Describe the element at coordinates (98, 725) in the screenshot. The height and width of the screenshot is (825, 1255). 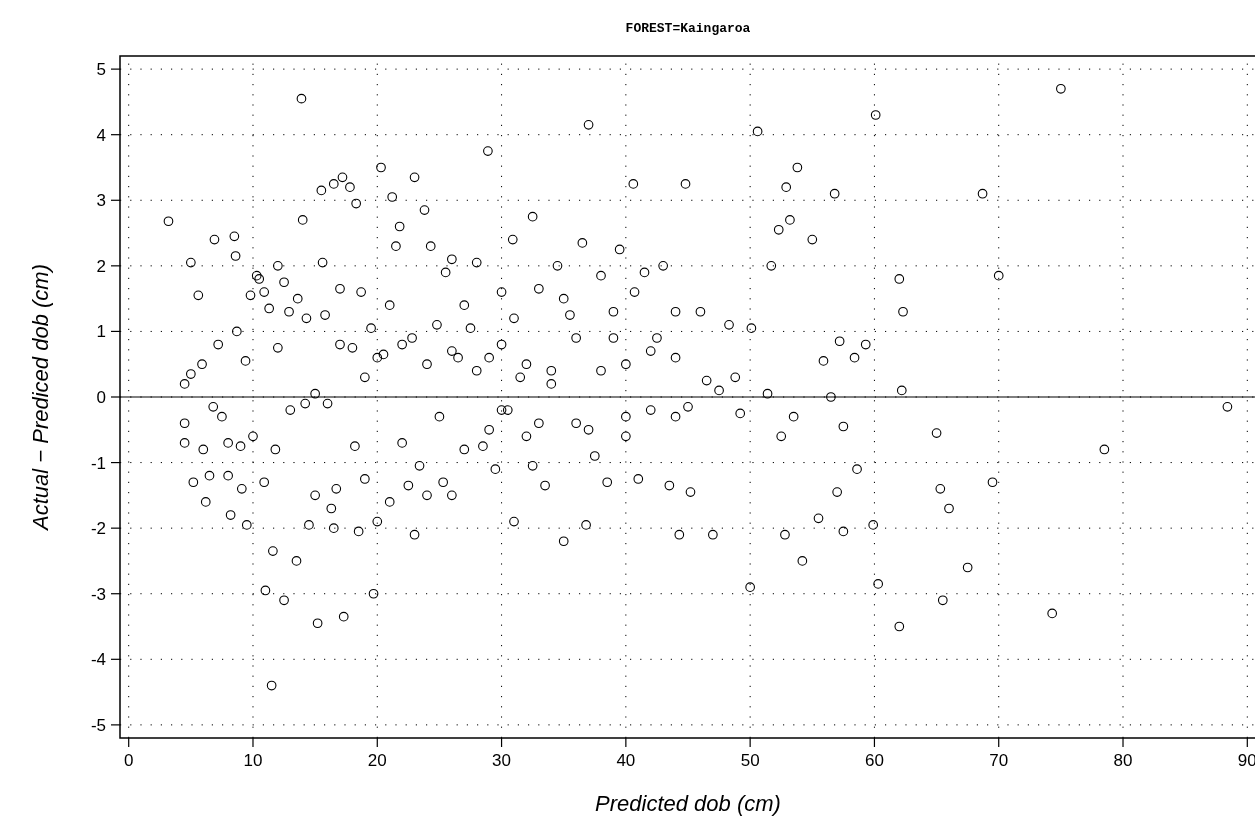
I see `y-tick-label: -5` at that location.